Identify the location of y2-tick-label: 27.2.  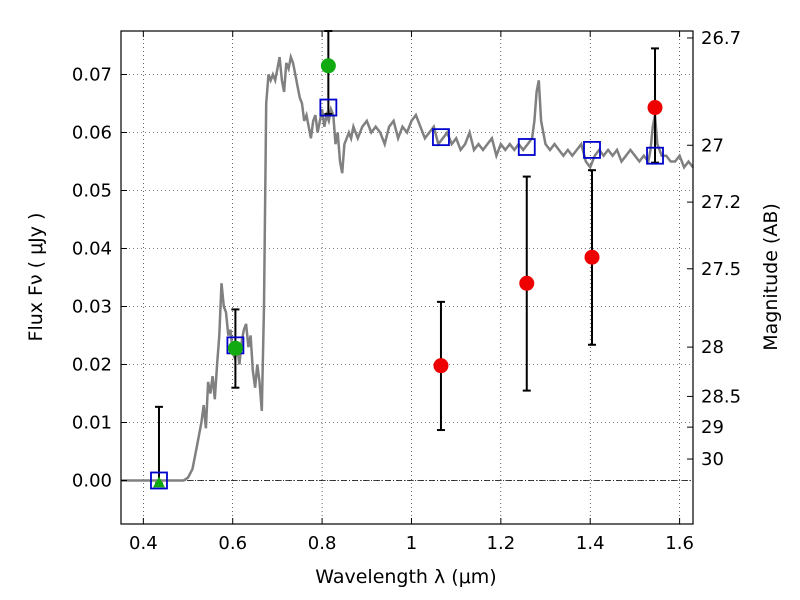
(721, 202).